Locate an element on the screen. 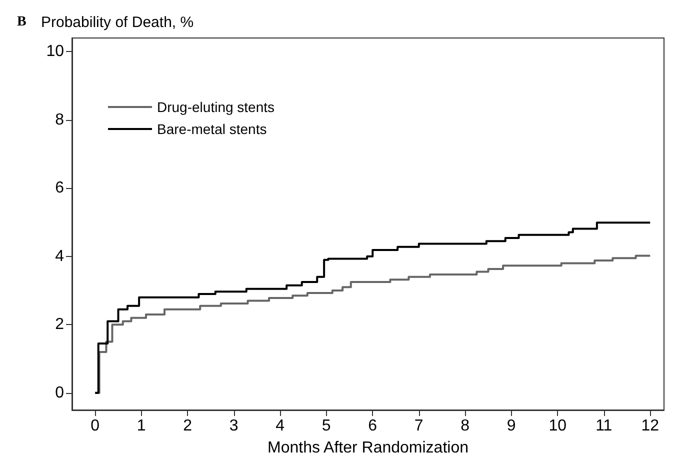  x-tick-label: 6 is located at coordinates (373, 426).